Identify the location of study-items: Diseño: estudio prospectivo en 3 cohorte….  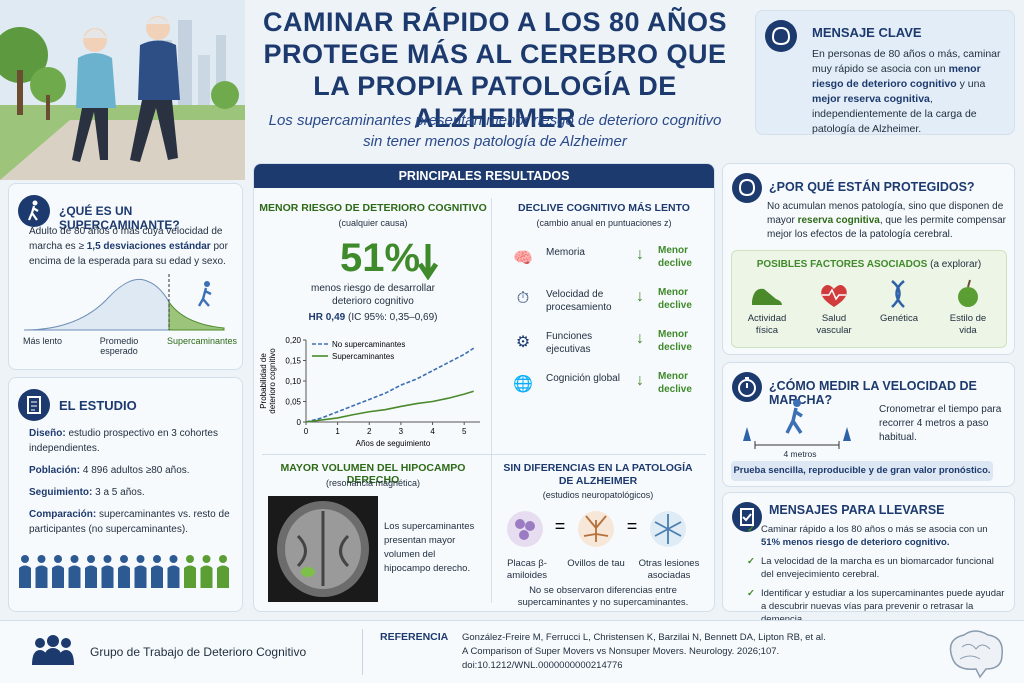
(134, 481).